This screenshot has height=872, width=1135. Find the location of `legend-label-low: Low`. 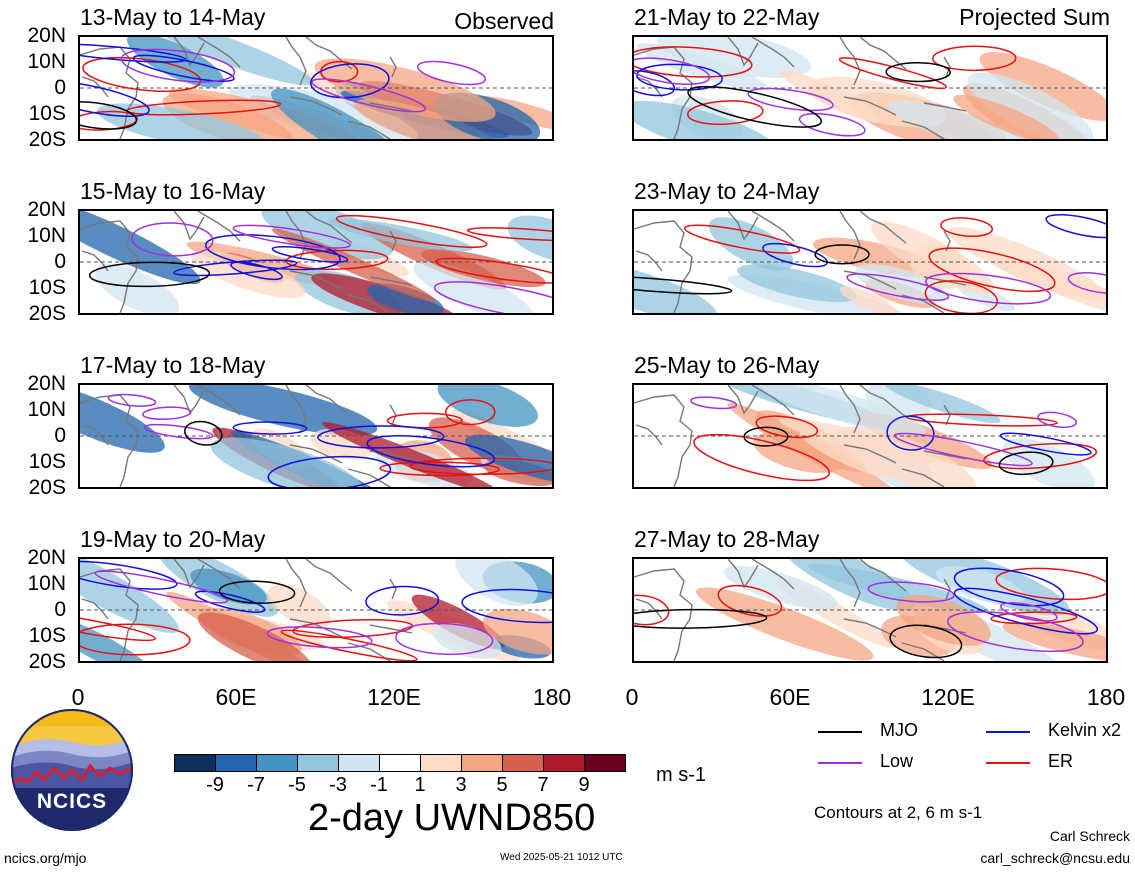

legend-label-low: Low is located at coordinates (897, 761).